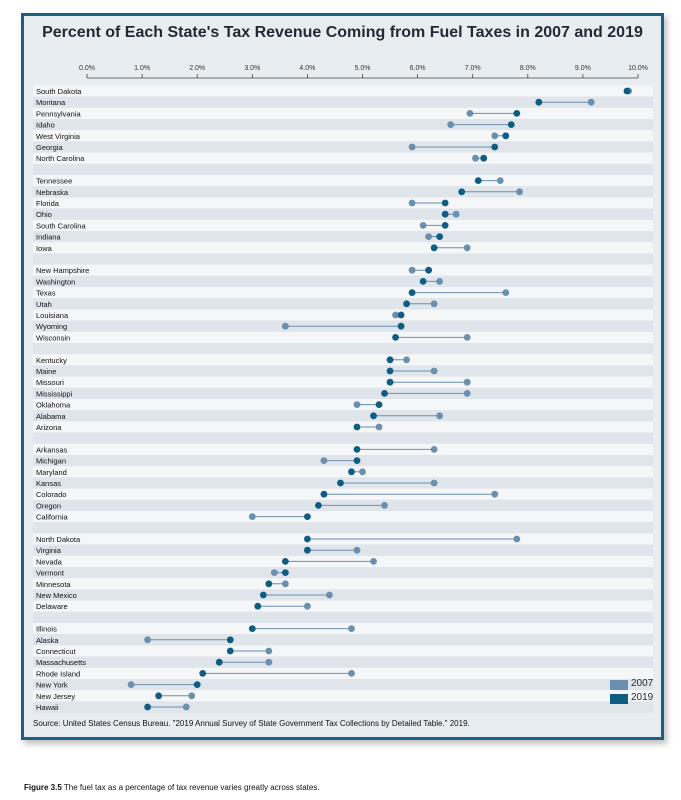 This screenshot has height=800, width=681. Describe the element at coordinates (49, 427) in the screenshot. I see `state-label: Arizona` at that location.